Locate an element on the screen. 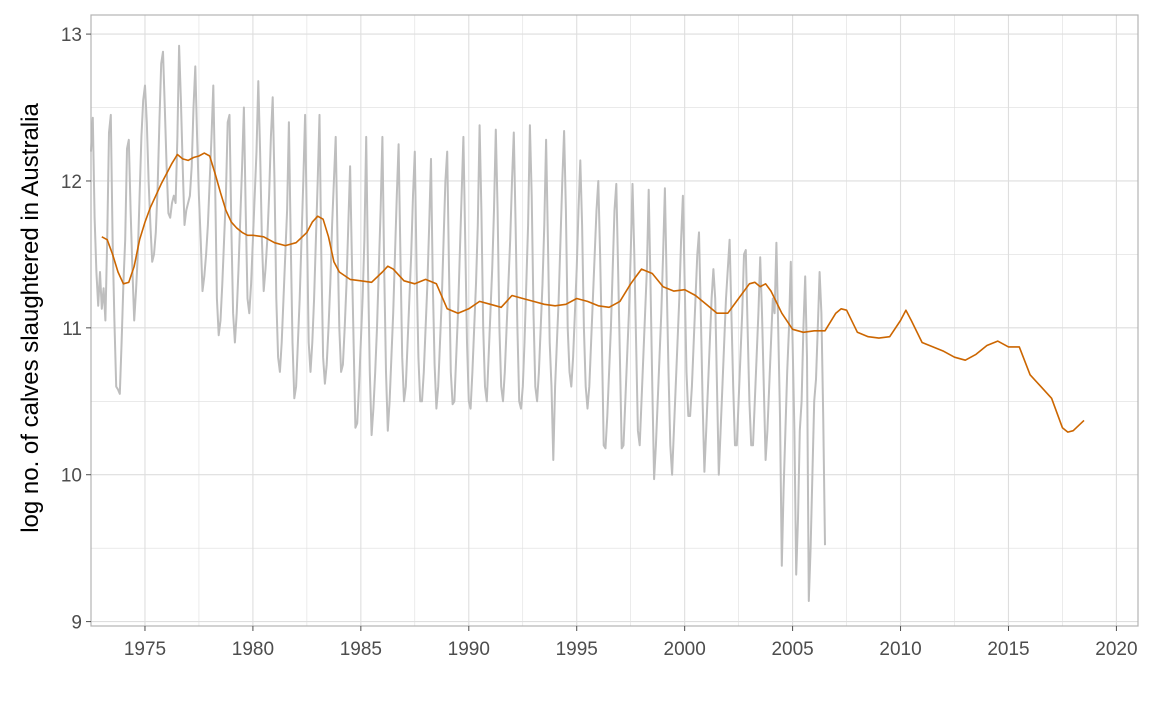 This screenshot has height=711, width=1152. x-tick-label: 2000 is located at coordinates (685, 649).